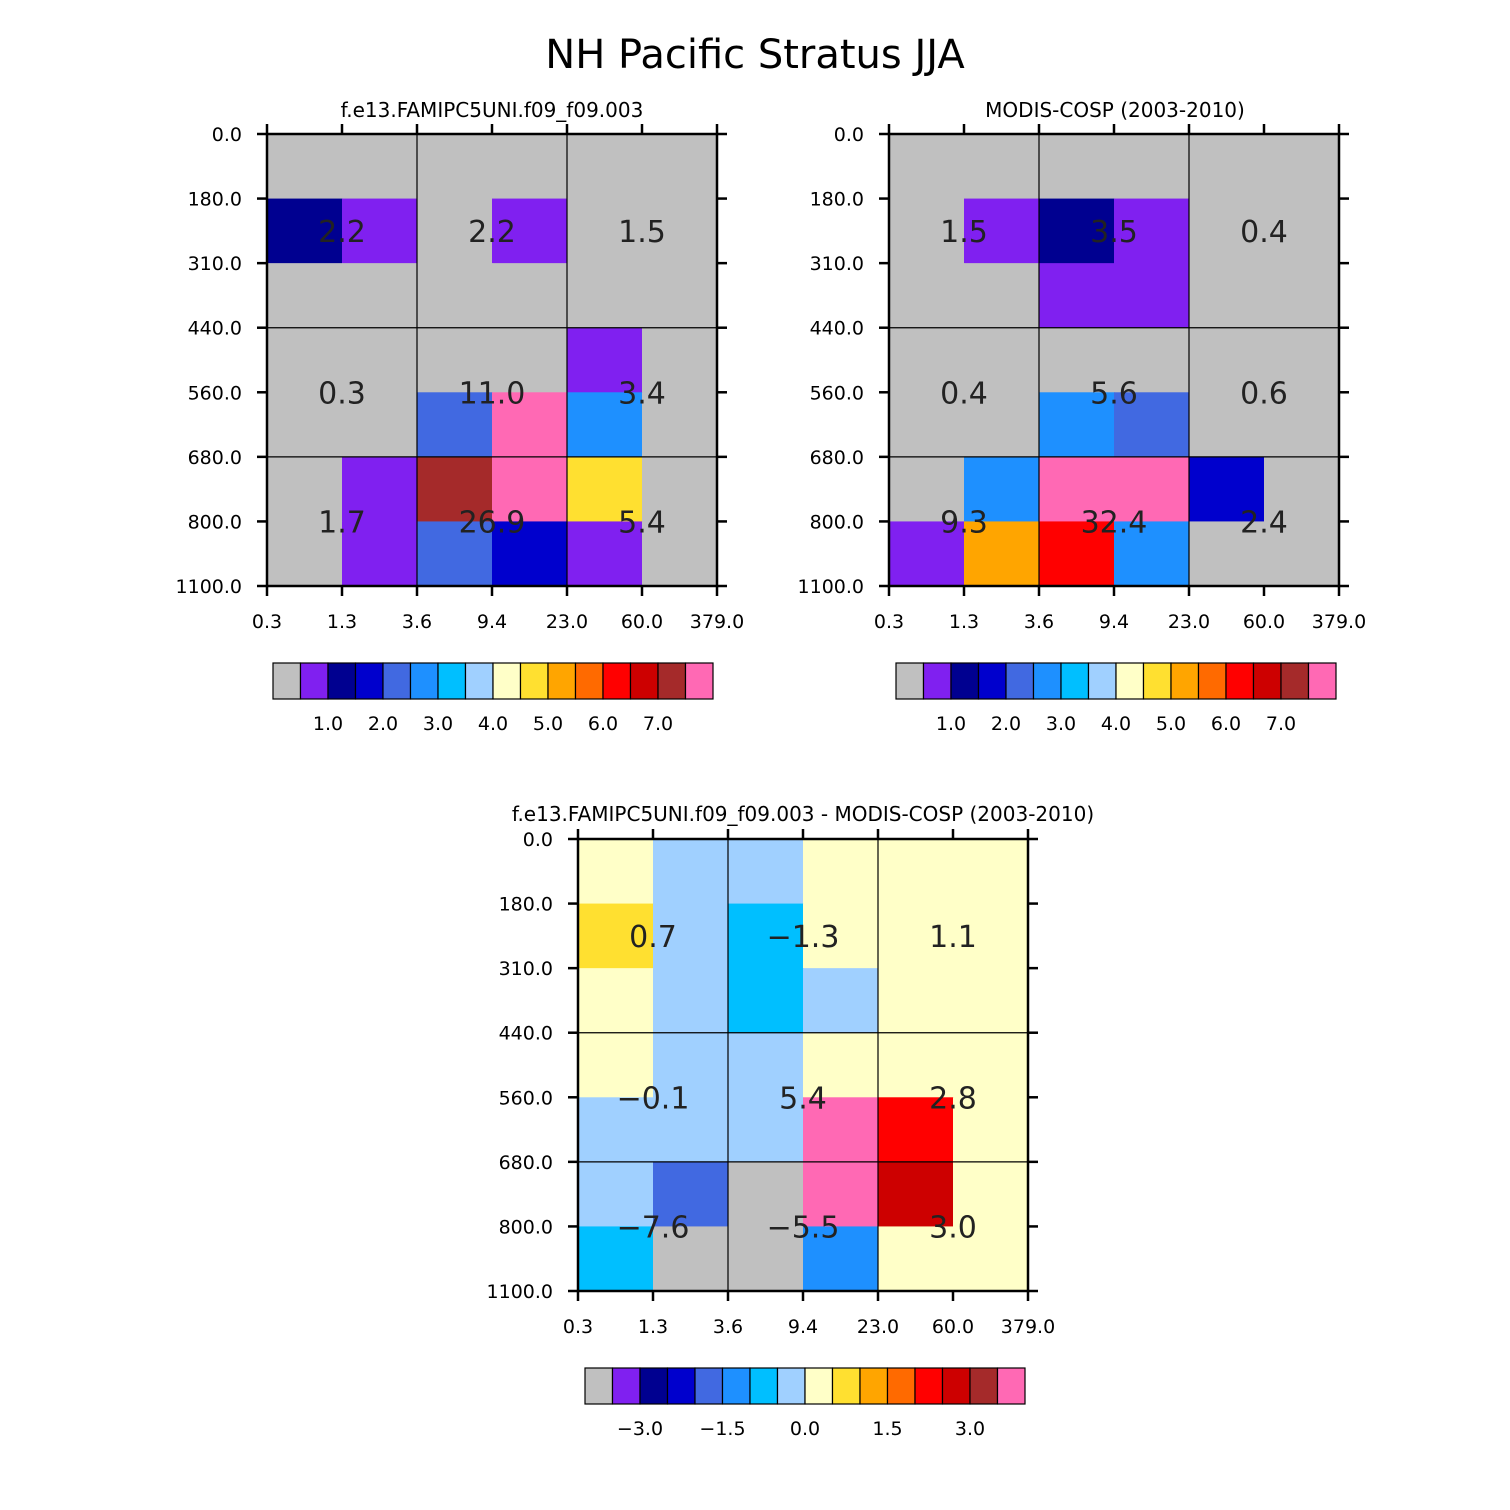 This screenshot has width=1510, height=1510. Describe the element at coordinates (492, 522) in the screenshot. I see `box-value-r2-c1: 26.9` at that location.